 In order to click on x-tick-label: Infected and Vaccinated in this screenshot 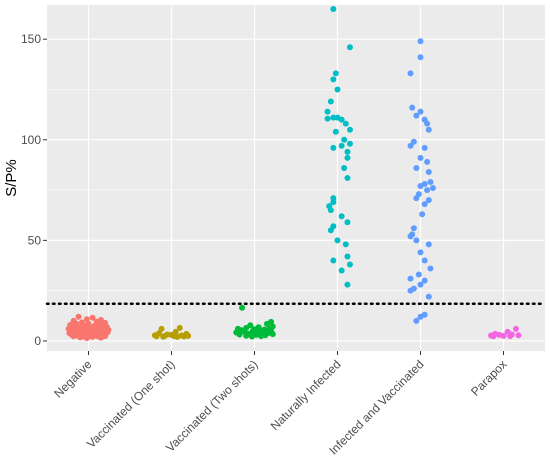, I will do `click(376, 407)`.